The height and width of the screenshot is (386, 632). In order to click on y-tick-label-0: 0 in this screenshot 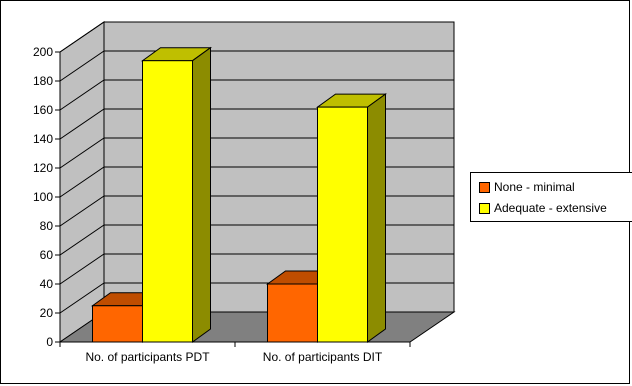, I will do `click(49, 342)`.